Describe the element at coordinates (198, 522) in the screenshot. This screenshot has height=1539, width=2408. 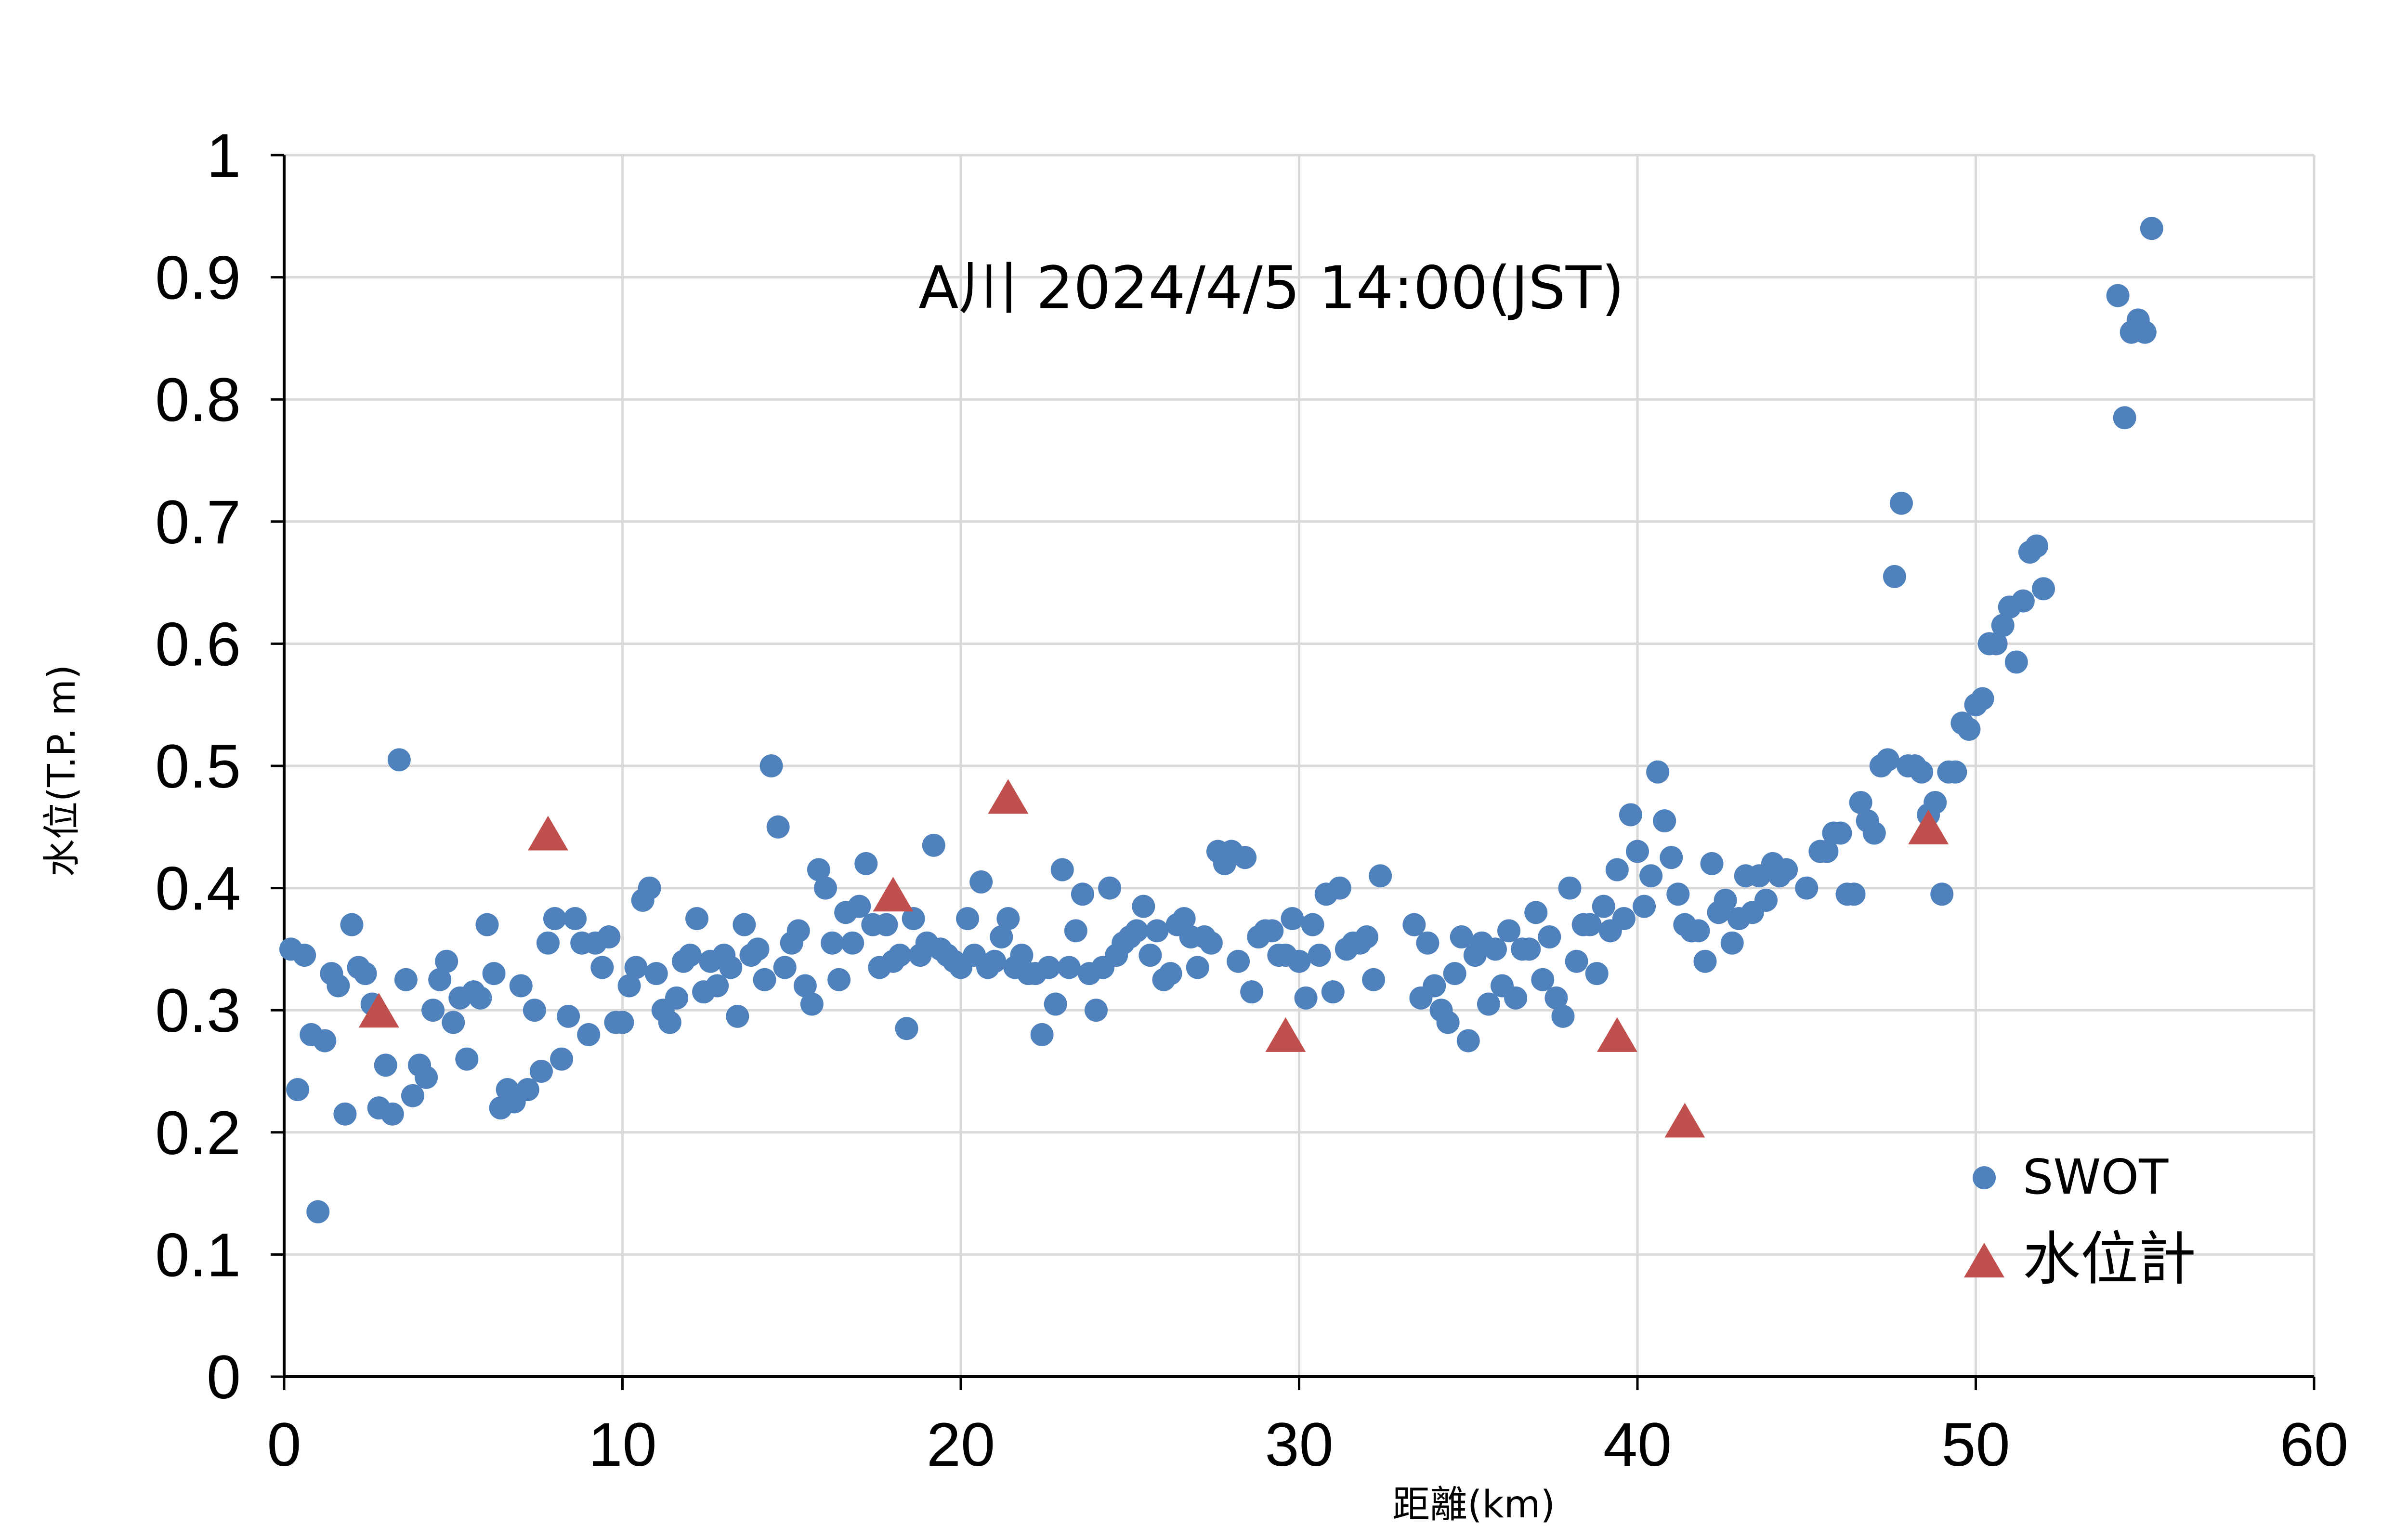
I see `y-tick-label: 0.7` at that location.